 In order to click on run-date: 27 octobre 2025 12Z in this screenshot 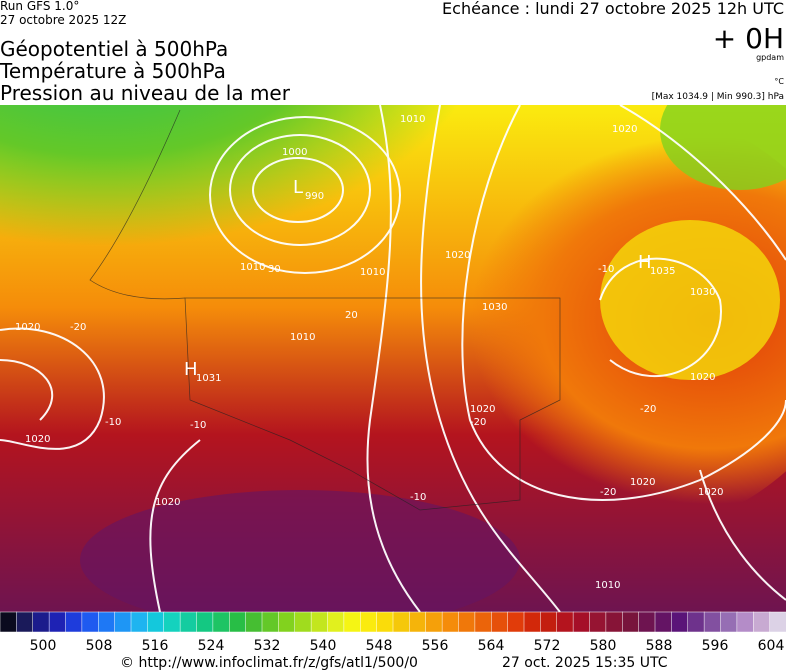, I will do `click(63, 20)`.